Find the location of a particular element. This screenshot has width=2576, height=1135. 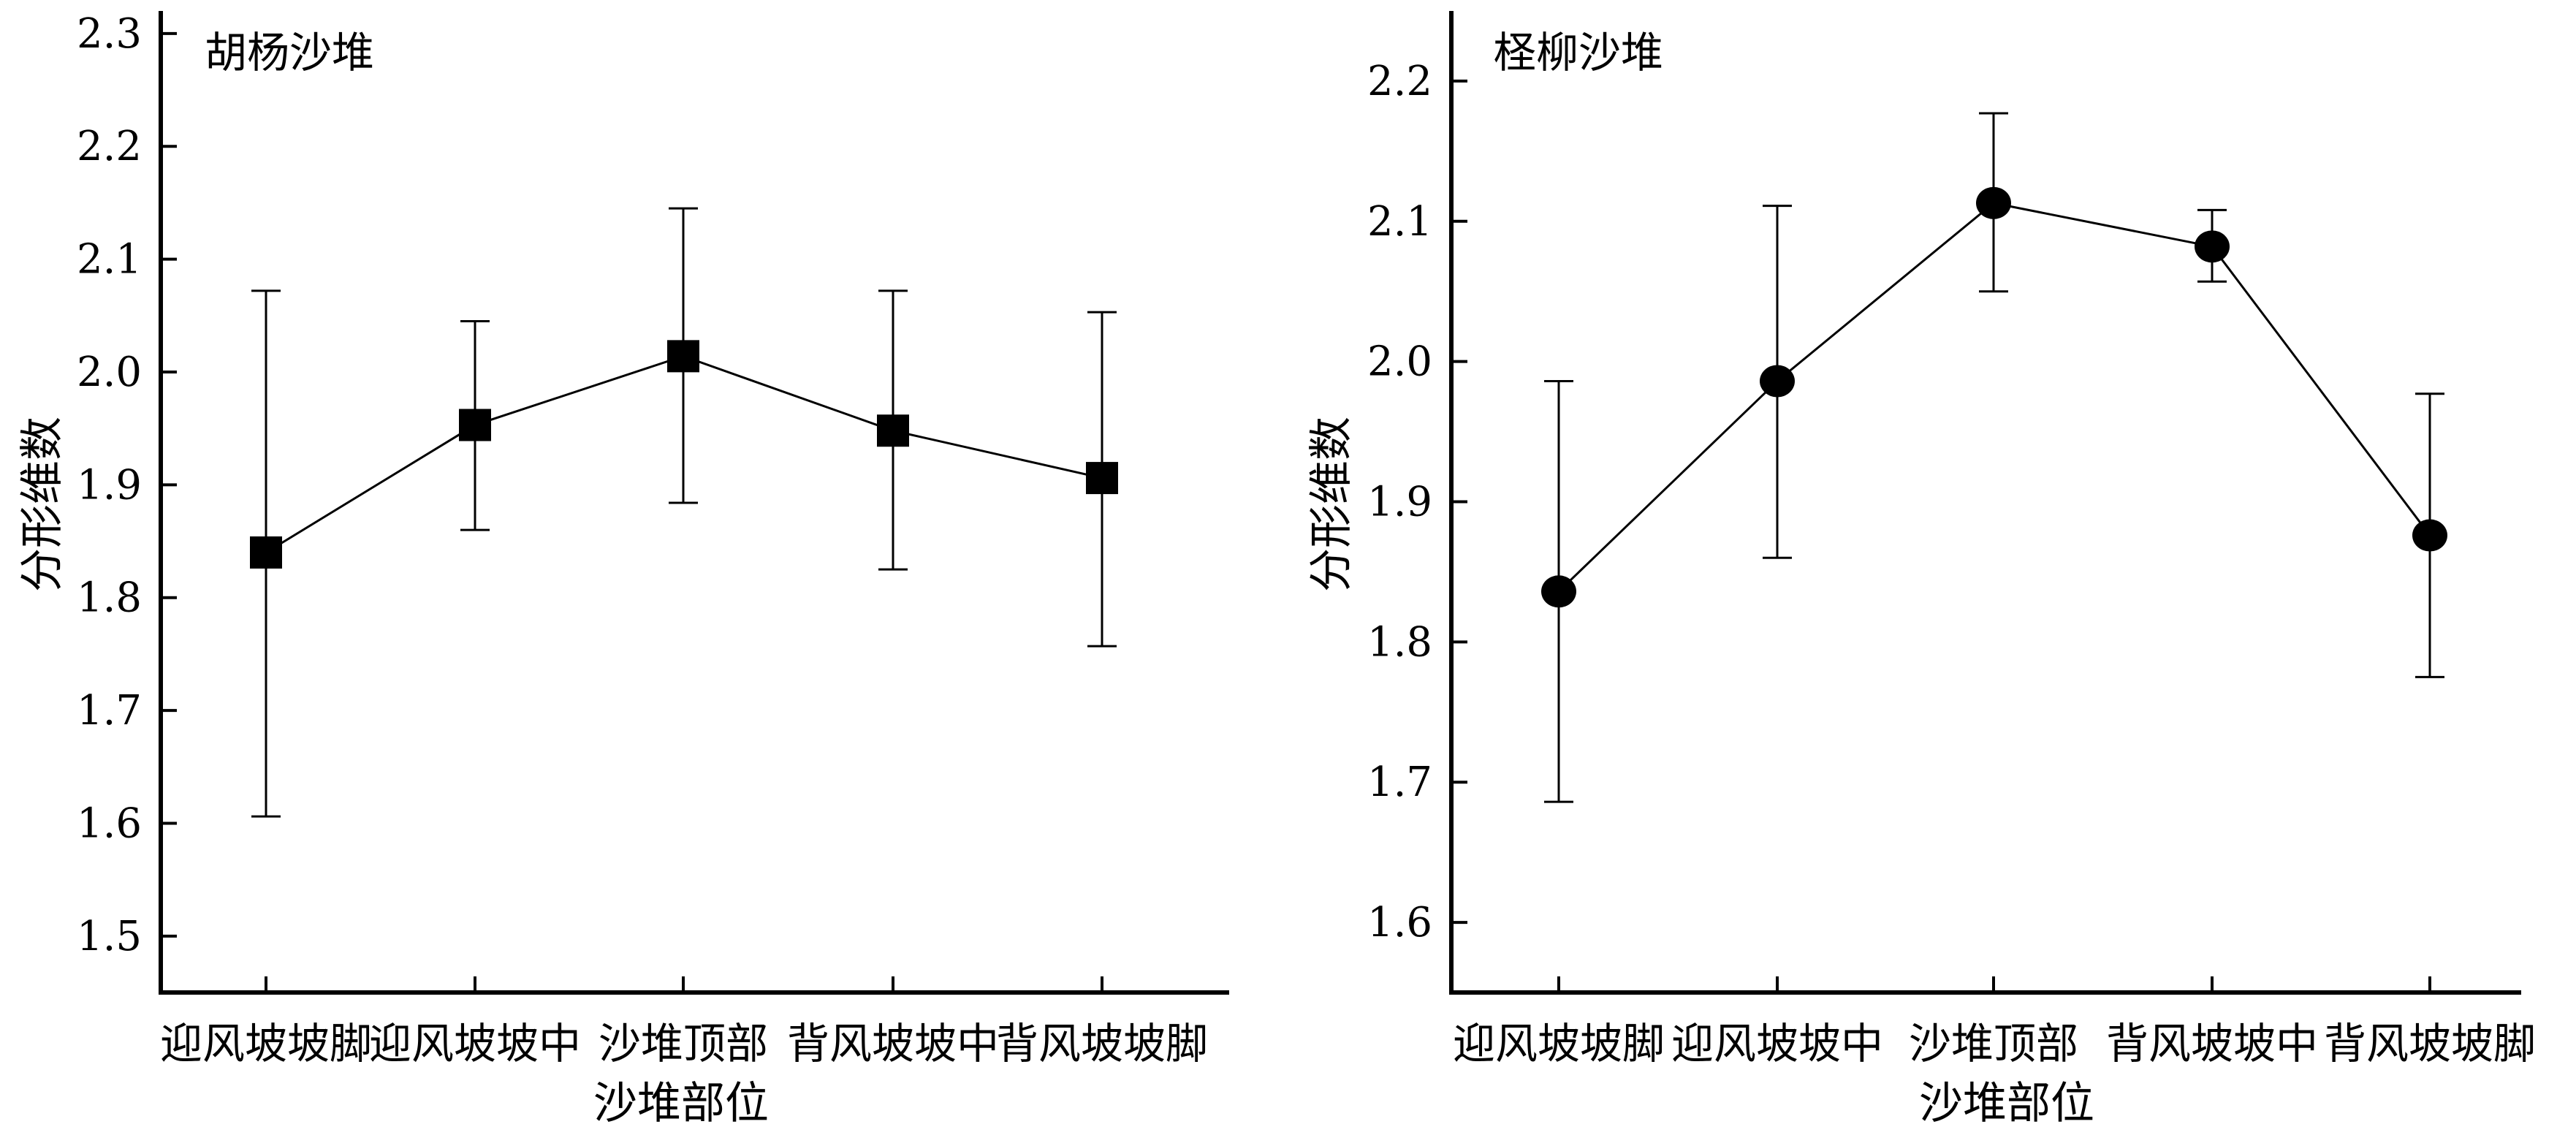

panel-title: 胡杨沙堆 is located at coordinates (289, 52).